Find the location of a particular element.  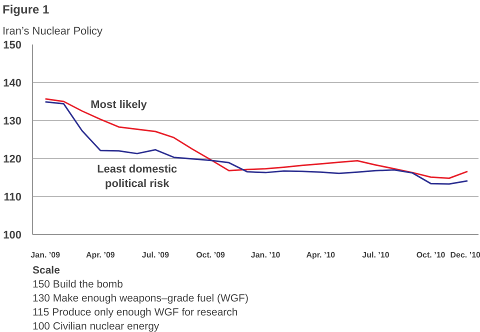

y-tick-label: 150 is located at coordinates (12, 46).